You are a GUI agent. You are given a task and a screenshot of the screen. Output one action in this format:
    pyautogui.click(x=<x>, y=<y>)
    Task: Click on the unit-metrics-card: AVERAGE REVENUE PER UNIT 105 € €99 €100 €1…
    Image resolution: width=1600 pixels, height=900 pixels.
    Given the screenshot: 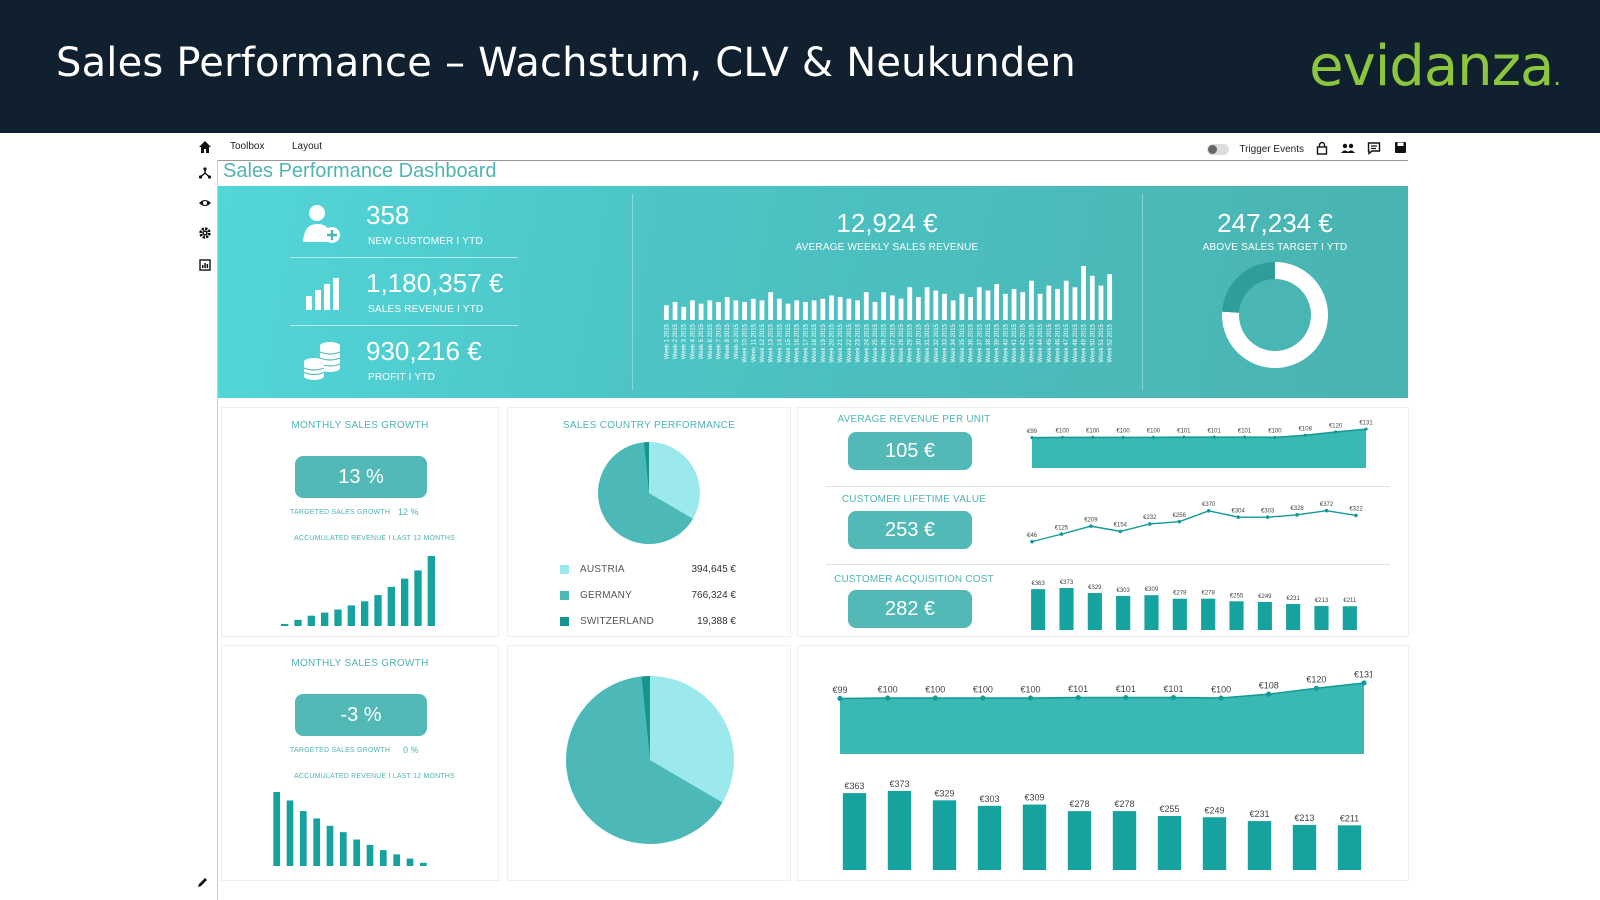 What is the action you would take?
    pyautogui.click(x=1103, y=522)
    